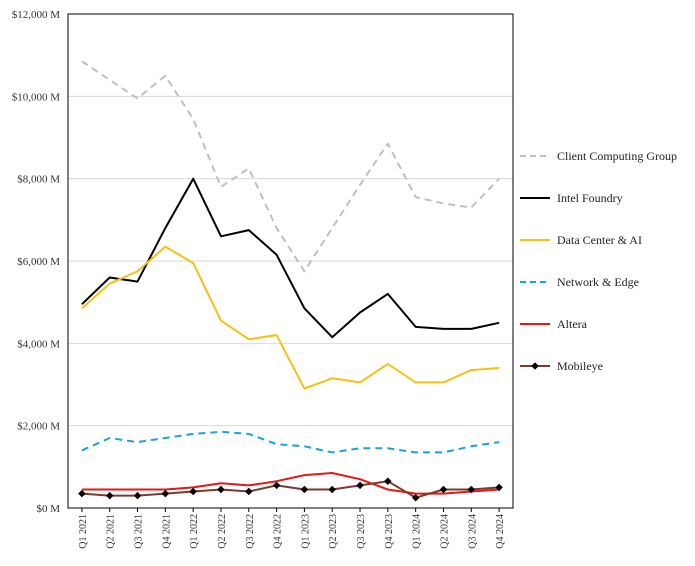 This screenshot has height=566, width=695. I want to click on x-tick-label: Q1 2021, so click(83, 531).